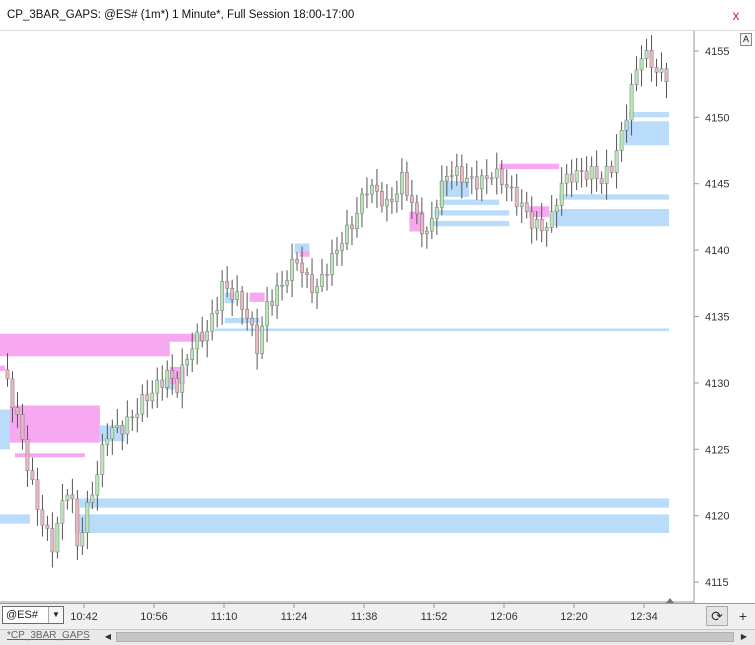 The width and height of the screenshot is (755, 645). What do you see at coordinates (746, 39) in the screenshot?
I see `auto-scale-button: A` at bounding box center [746, 39].